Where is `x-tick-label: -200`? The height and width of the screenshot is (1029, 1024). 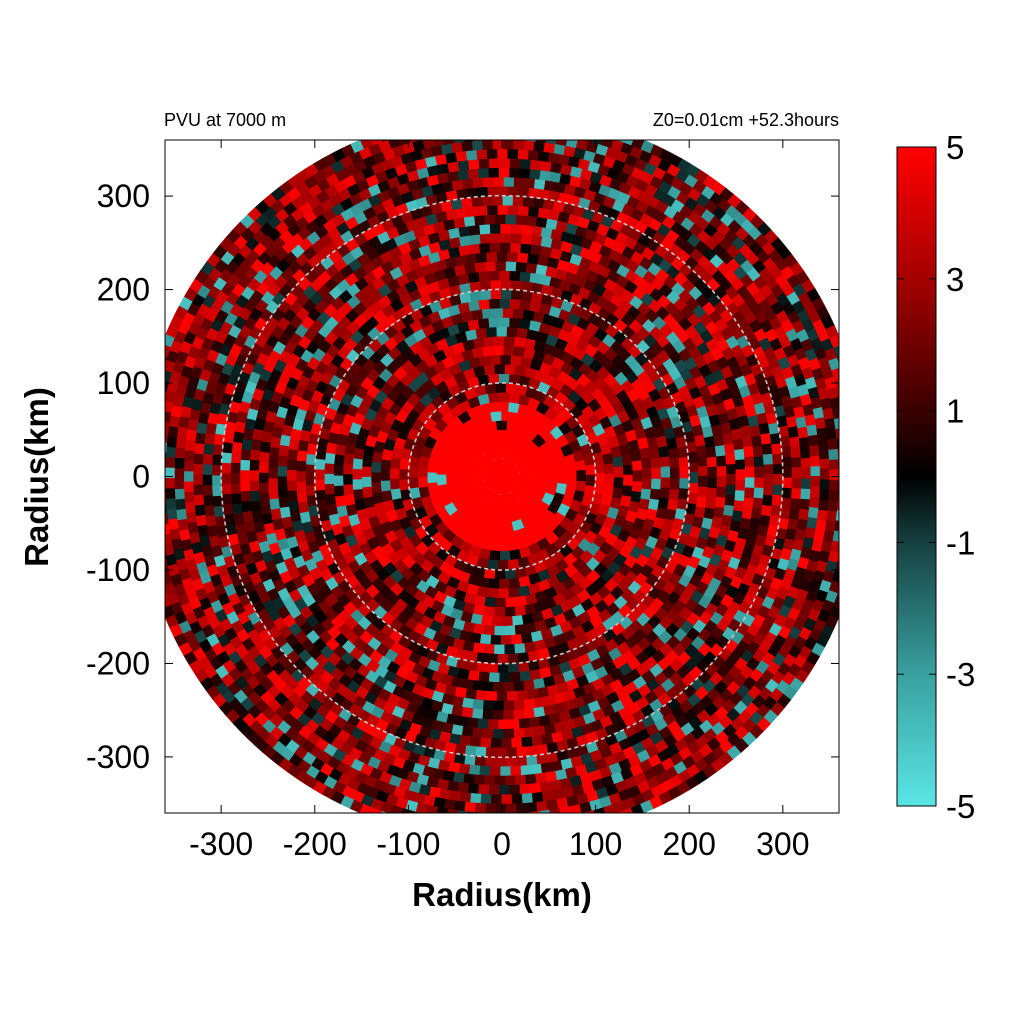 x-tick-label: -200 is located at coordinates (315, 844).